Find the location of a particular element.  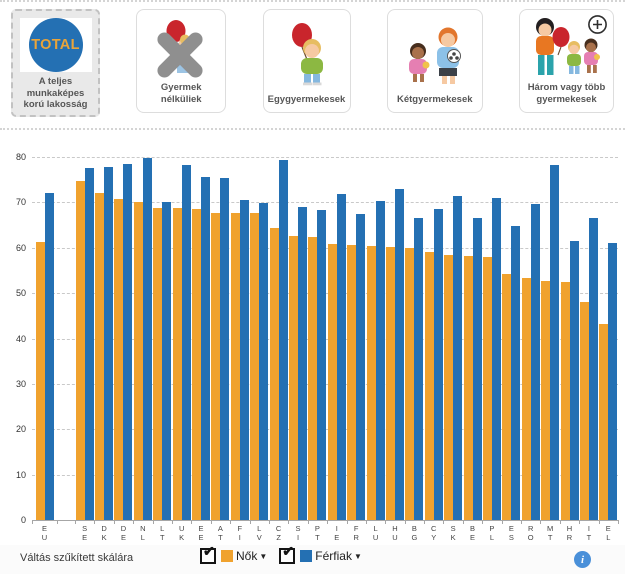

legend: ✔ Nők ▼ ✔ Férfiak ▼ is located at coordinates (287, 553).